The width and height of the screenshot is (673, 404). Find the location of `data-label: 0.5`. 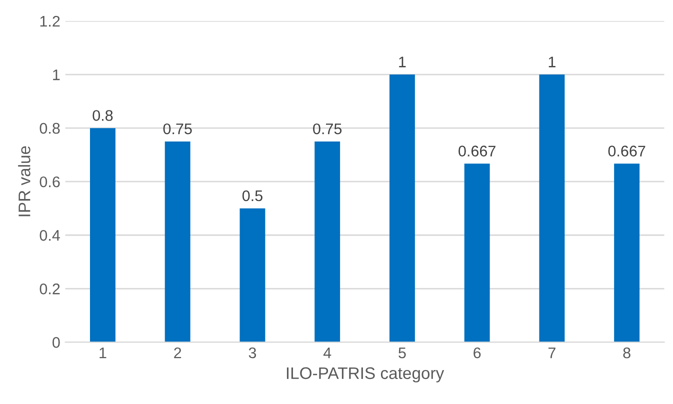

data-label: 0.5 is located at coordinates (252, 196).